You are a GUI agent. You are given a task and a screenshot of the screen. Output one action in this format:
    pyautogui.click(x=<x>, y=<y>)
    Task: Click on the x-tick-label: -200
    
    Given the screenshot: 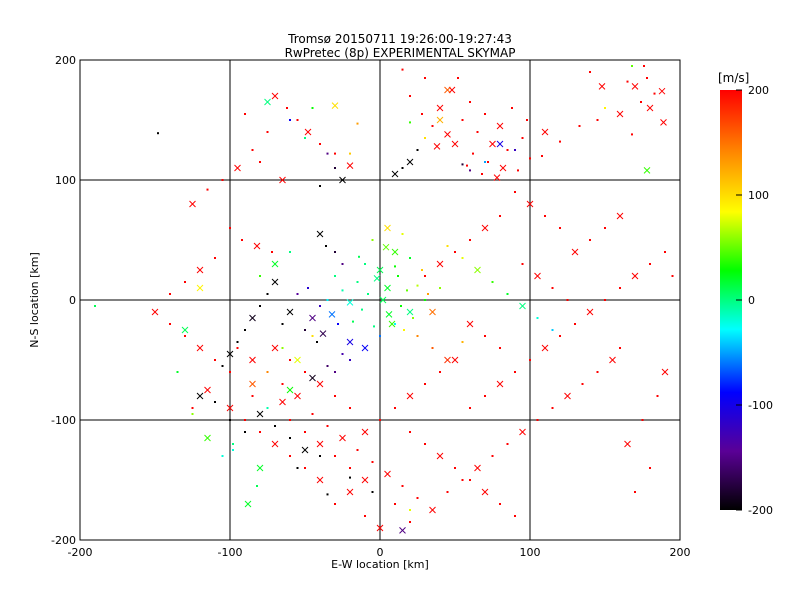 What is the action you would take?
    pyautogui.click(x=80, y=552)
    